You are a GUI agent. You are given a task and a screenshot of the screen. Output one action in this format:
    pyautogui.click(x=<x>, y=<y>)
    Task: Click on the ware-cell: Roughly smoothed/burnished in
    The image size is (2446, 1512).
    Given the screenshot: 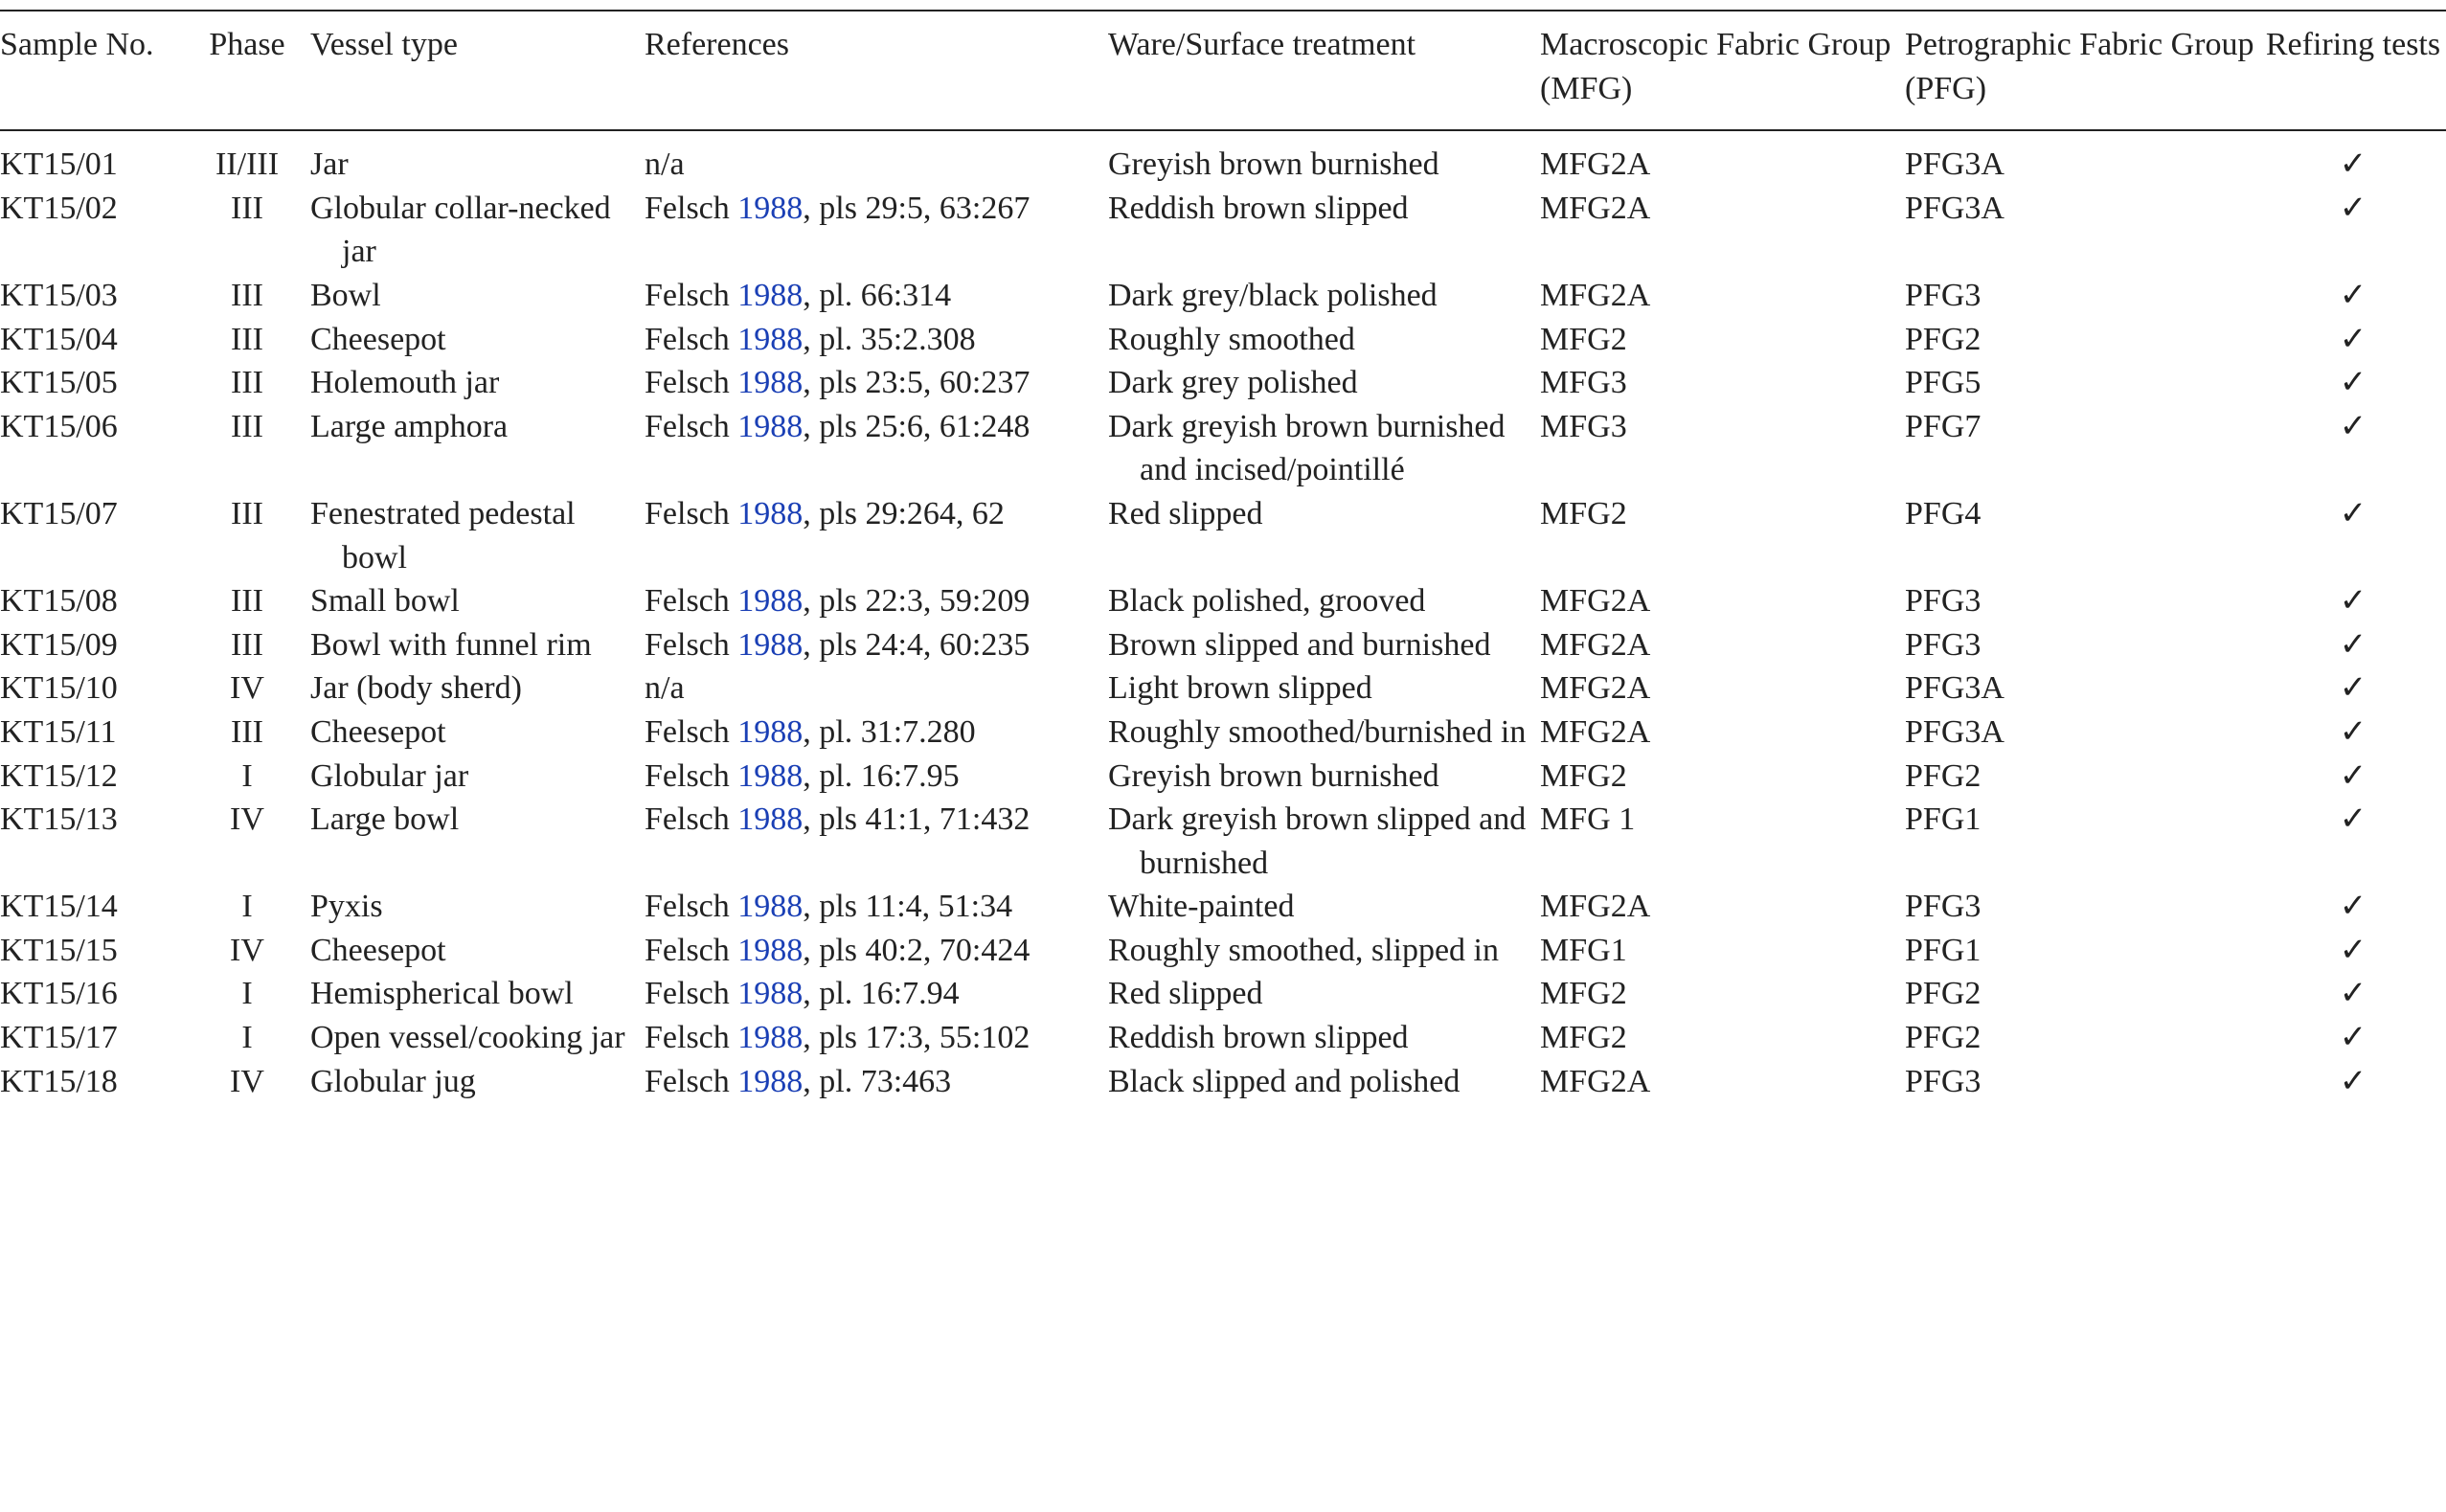 What is the action you would take?
    pyautogui.click(x=1317, y=731)
    